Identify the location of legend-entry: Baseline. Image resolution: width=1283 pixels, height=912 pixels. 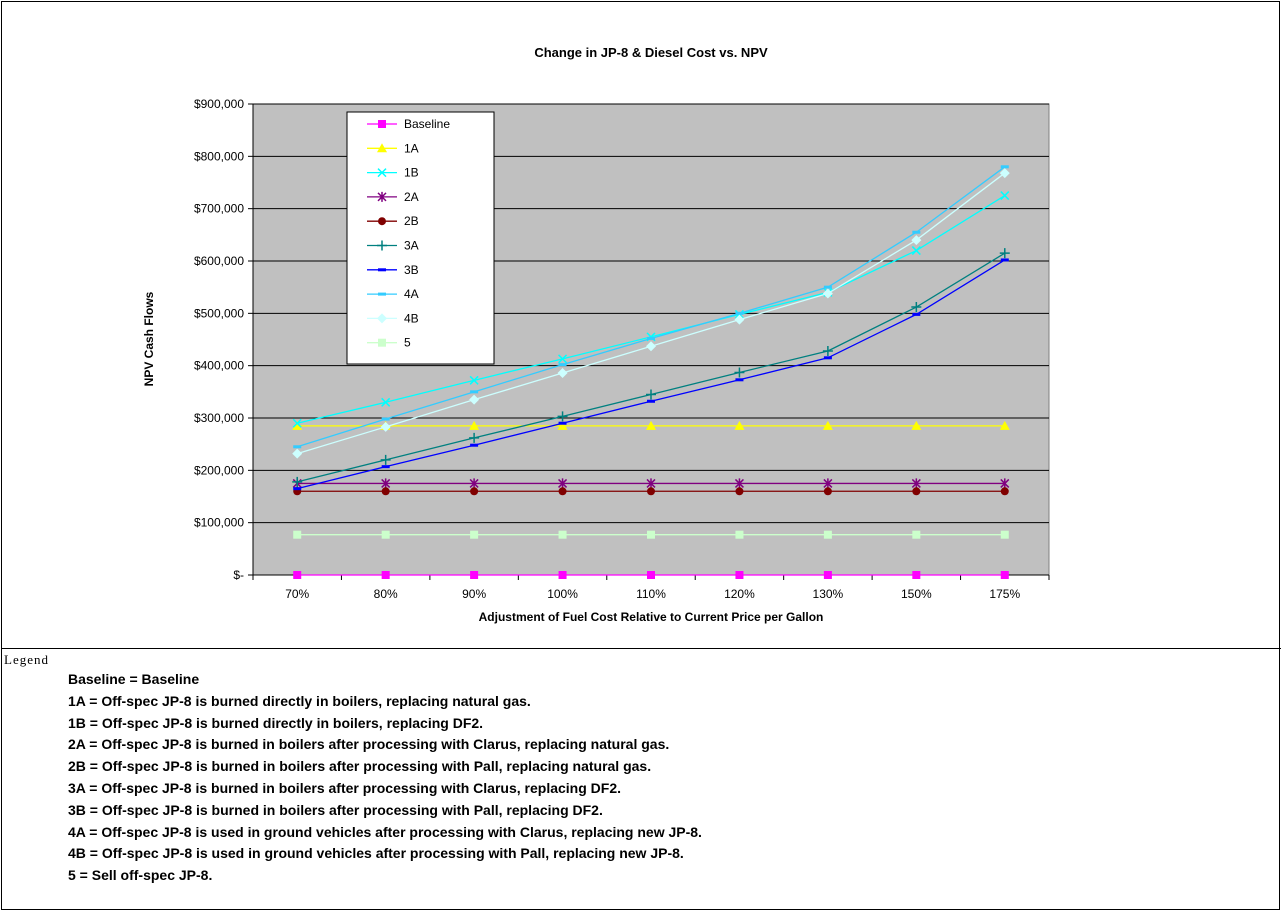
(408, 124).